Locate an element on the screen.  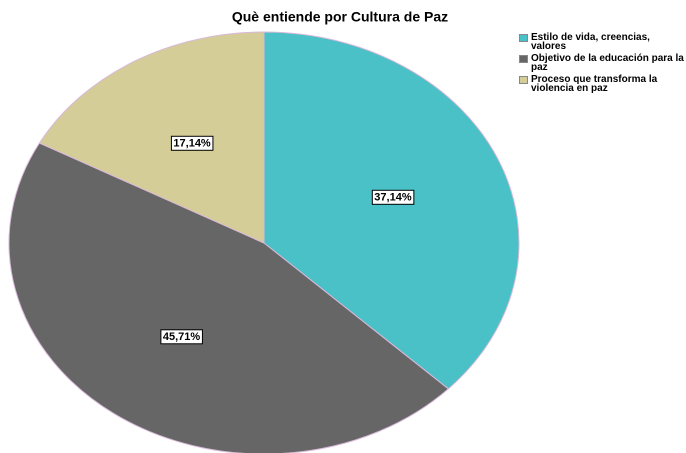
data-label: 17,14% is located at coordinates (192, 143).